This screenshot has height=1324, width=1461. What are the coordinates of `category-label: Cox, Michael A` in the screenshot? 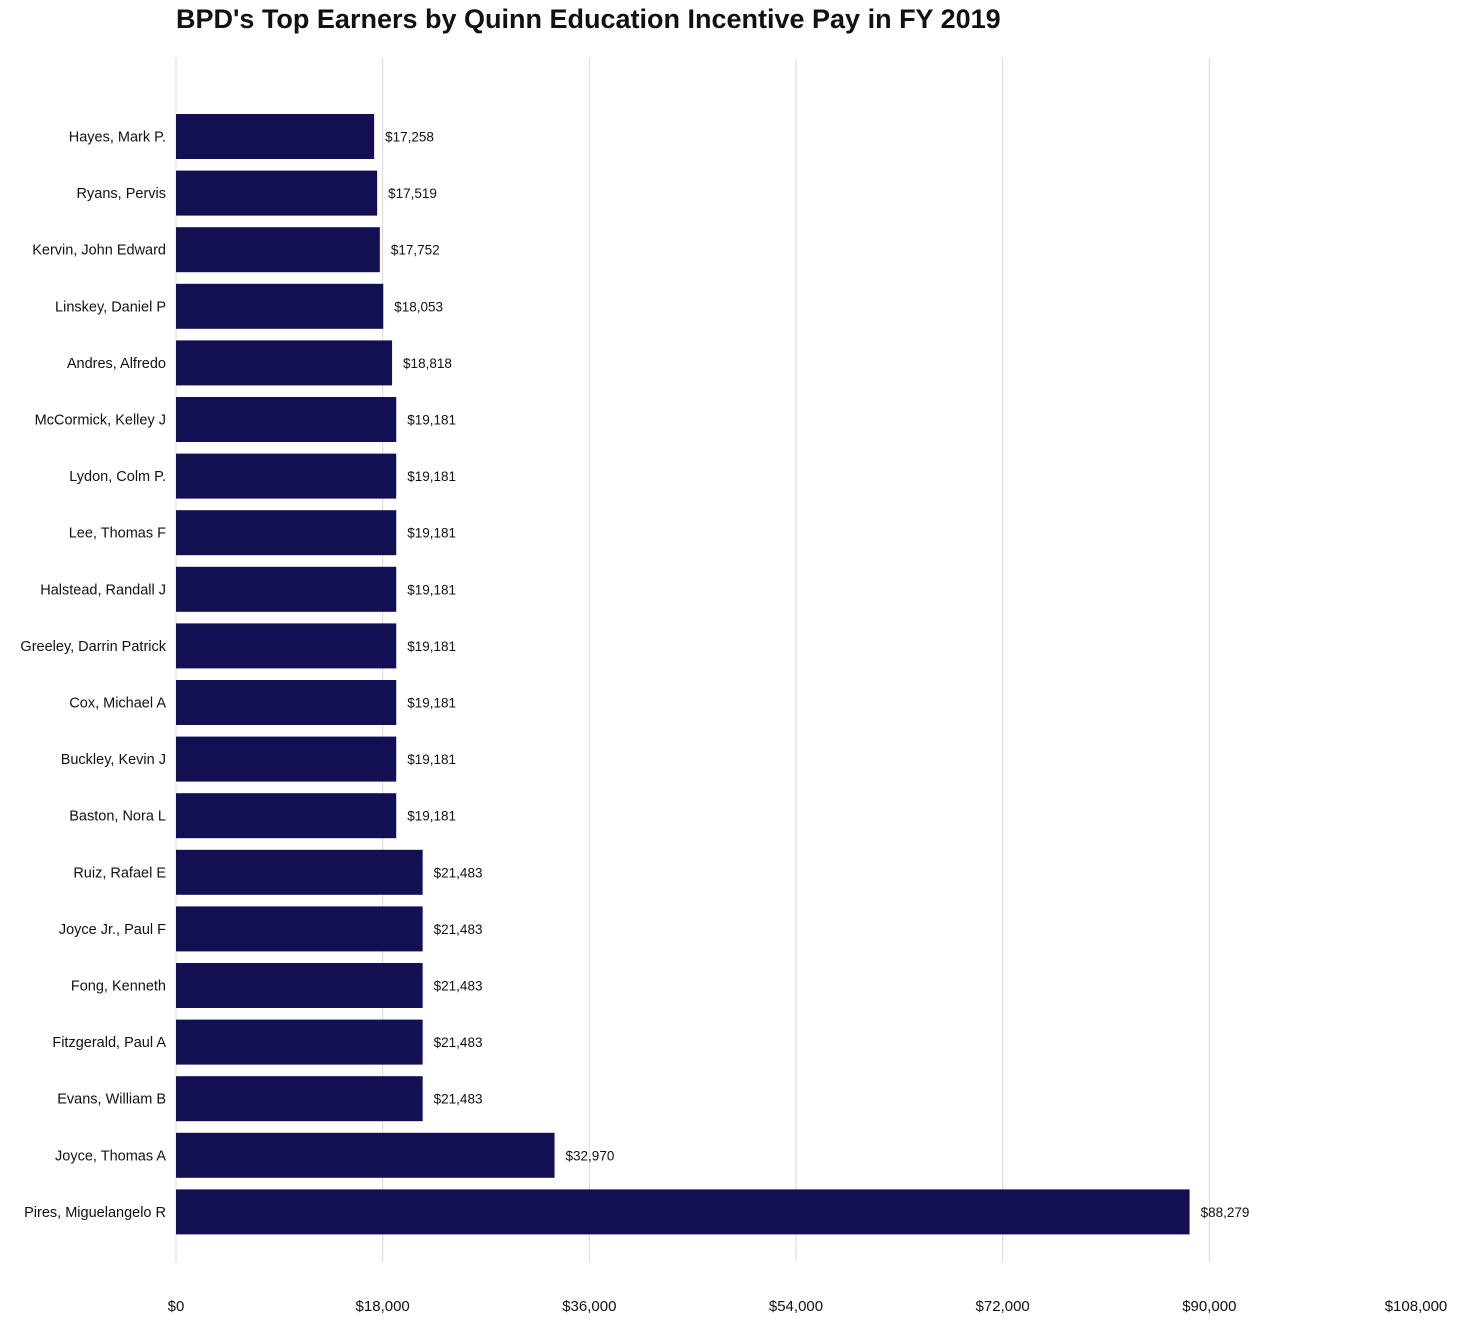 It's located at (117, 704).